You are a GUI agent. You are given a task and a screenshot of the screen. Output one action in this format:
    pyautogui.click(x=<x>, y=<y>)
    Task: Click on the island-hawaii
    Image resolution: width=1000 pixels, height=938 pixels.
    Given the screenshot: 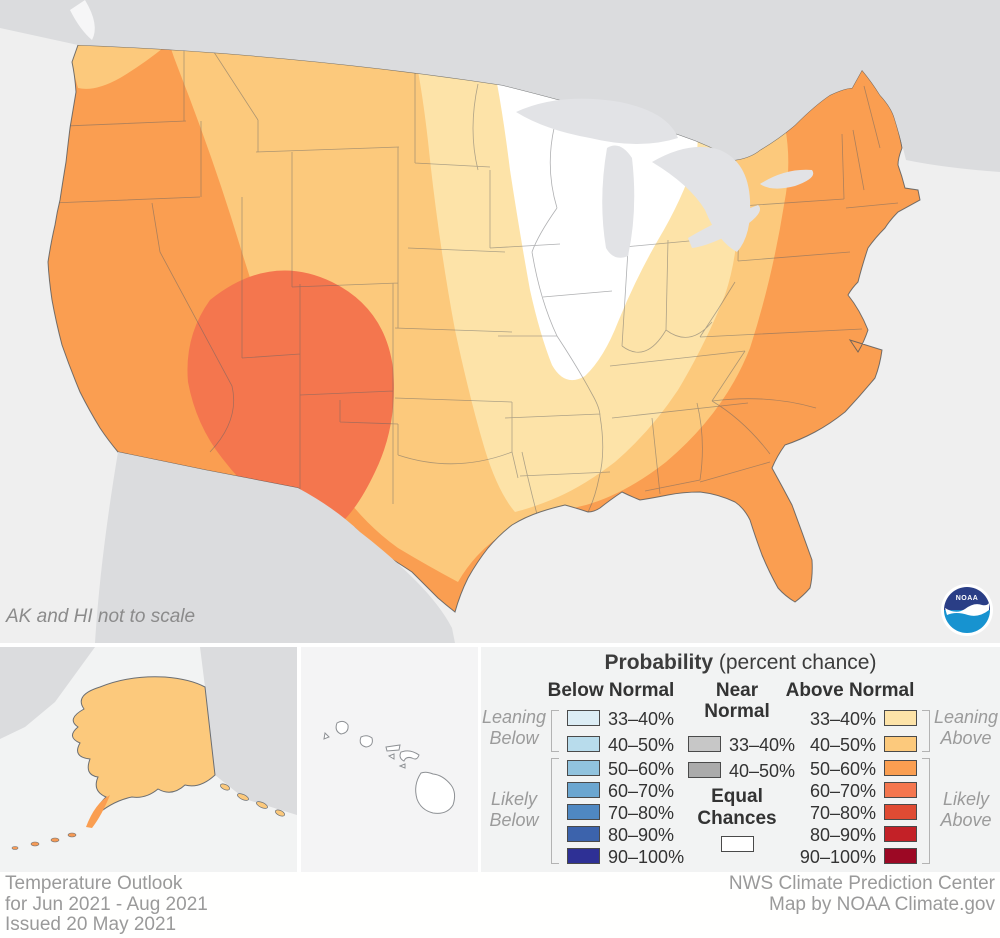 What is the action you would take?
    pyautogui.click(x=435, y=792)
    